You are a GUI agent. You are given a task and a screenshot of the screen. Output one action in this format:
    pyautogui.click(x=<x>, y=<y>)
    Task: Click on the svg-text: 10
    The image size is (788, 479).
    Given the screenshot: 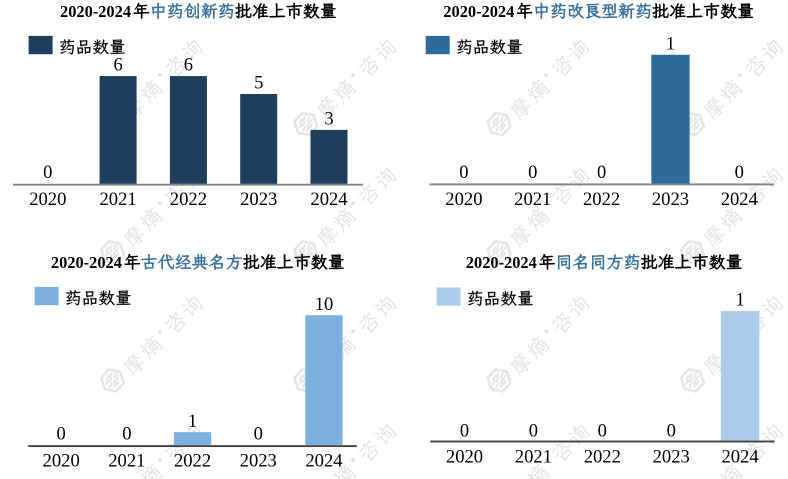 What is the action you would take?
    pyautogui.click(x=324, y=305)
    